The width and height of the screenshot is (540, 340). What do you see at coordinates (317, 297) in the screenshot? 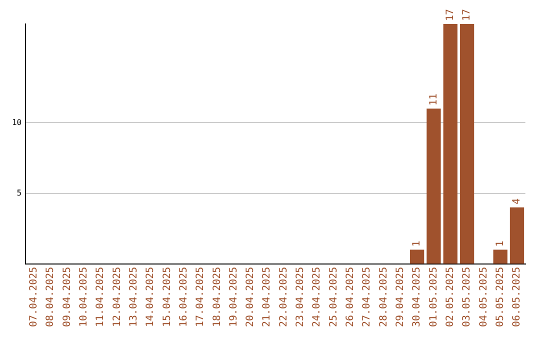
I see `x-tick-label: 24.04.2025` at bounding box center [317, 297].